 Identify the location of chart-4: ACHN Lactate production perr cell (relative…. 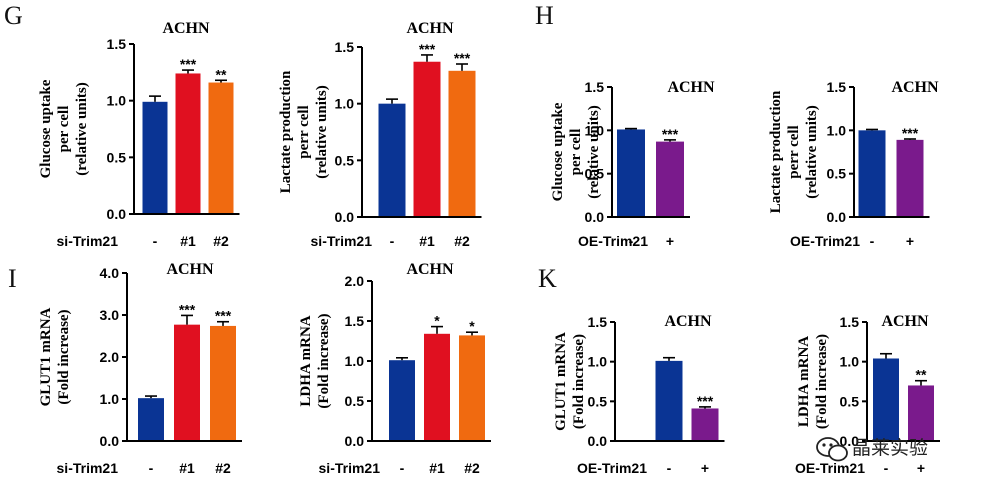
(853, 164).